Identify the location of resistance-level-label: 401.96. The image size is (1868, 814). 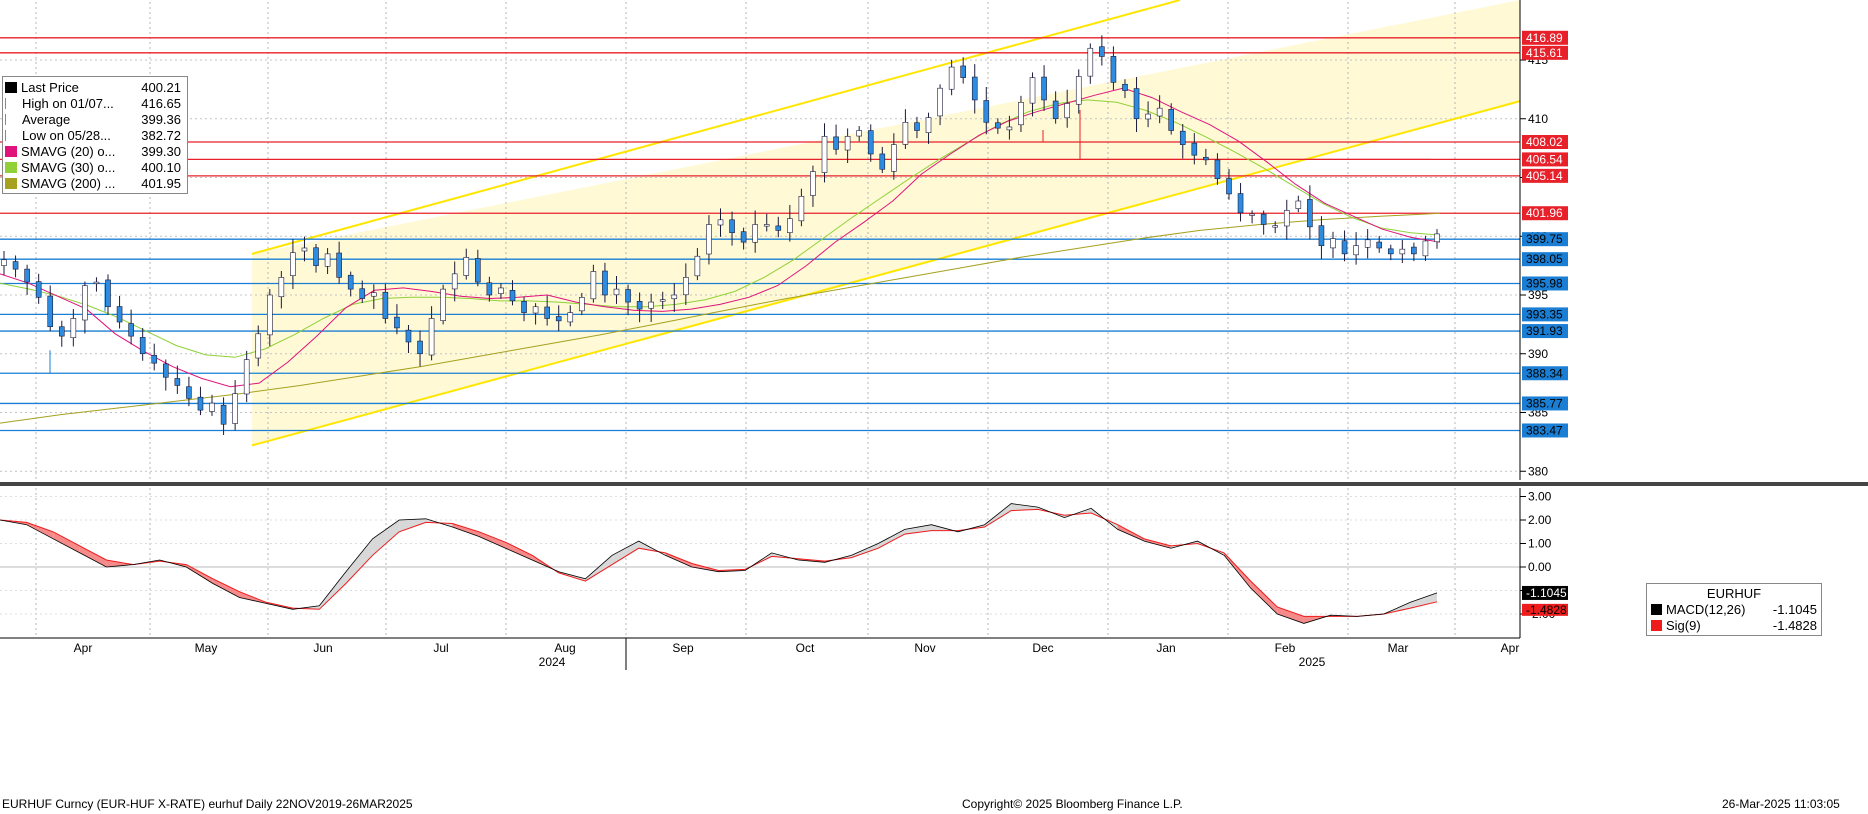
(1544, 213).